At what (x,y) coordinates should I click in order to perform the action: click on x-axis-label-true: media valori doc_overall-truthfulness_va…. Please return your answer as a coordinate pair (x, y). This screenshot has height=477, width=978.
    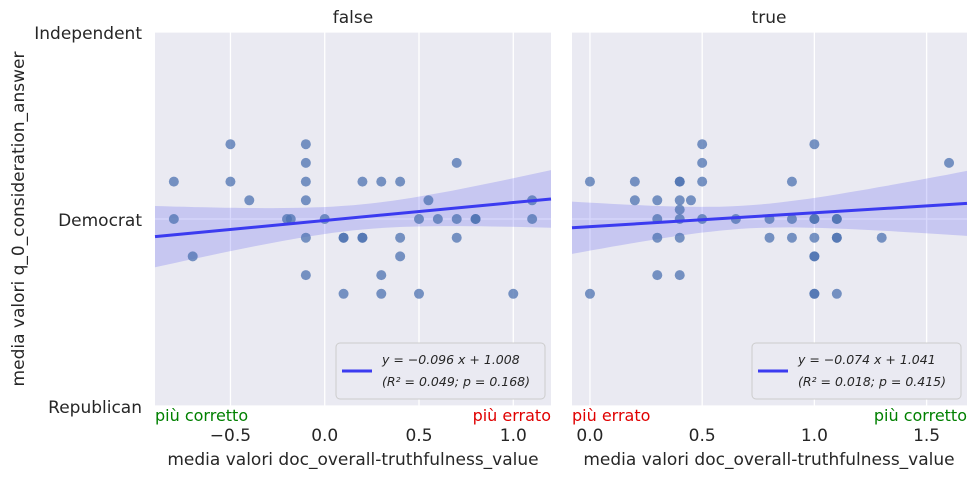
    Looking at the image, I should click on (768, 460).